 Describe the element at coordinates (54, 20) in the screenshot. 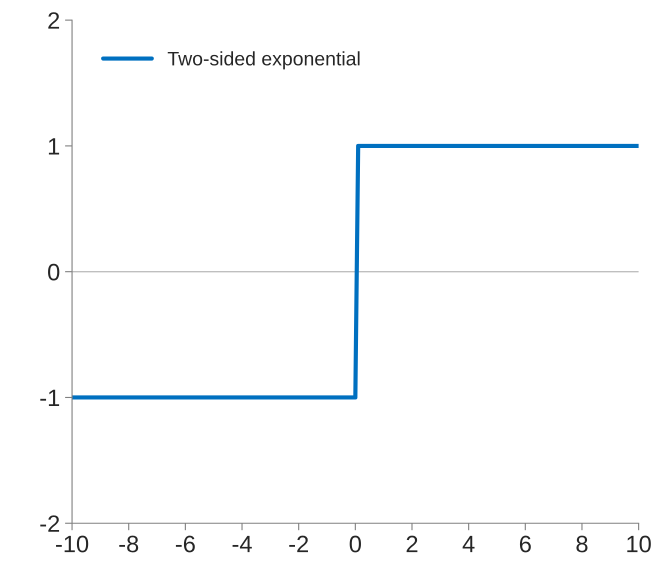

I see `y-tick-label: 2` at that location.